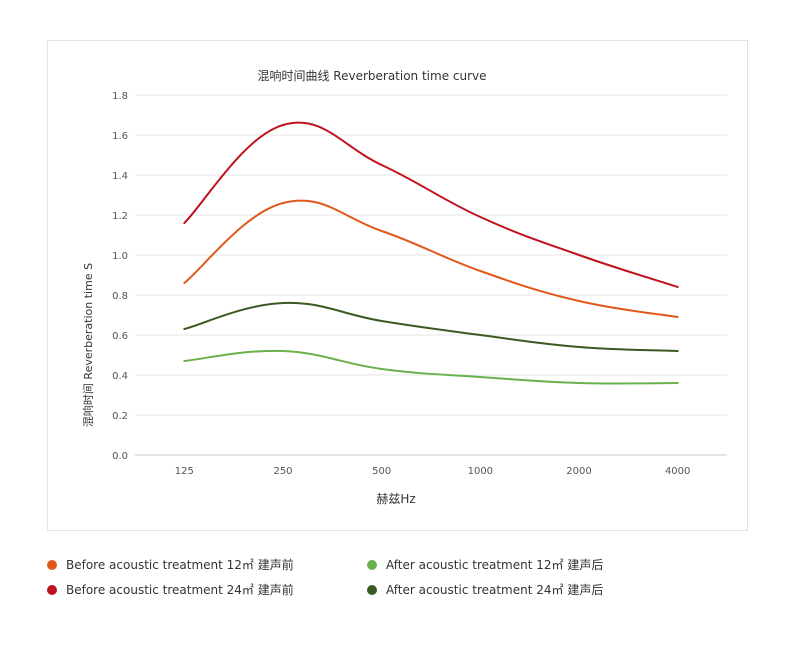 The height and width of the screenshot is (650, 800). What do you see at coordinates (120, 376) in the screenshot?
I see `y-tick-label: 0.4` at bounding box center [120, 376].